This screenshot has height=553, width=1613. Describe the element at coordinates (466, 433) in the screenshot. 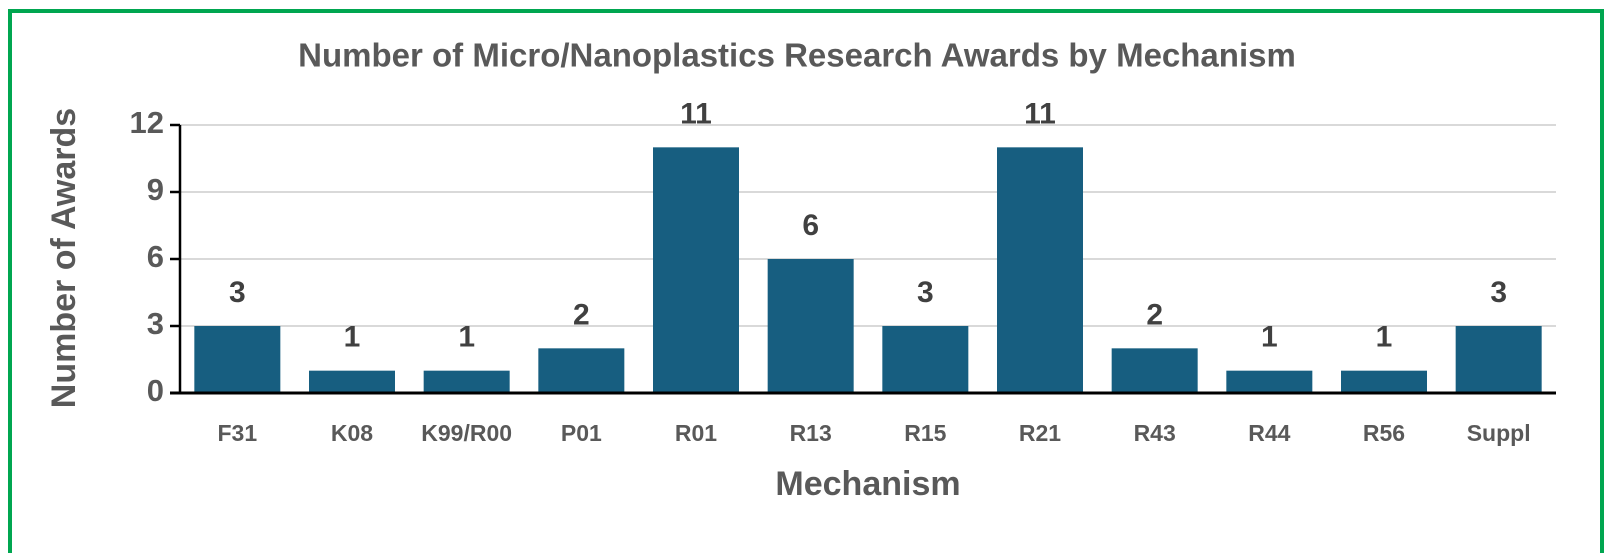

I see `x-tick-label: K99/R00` at that location.